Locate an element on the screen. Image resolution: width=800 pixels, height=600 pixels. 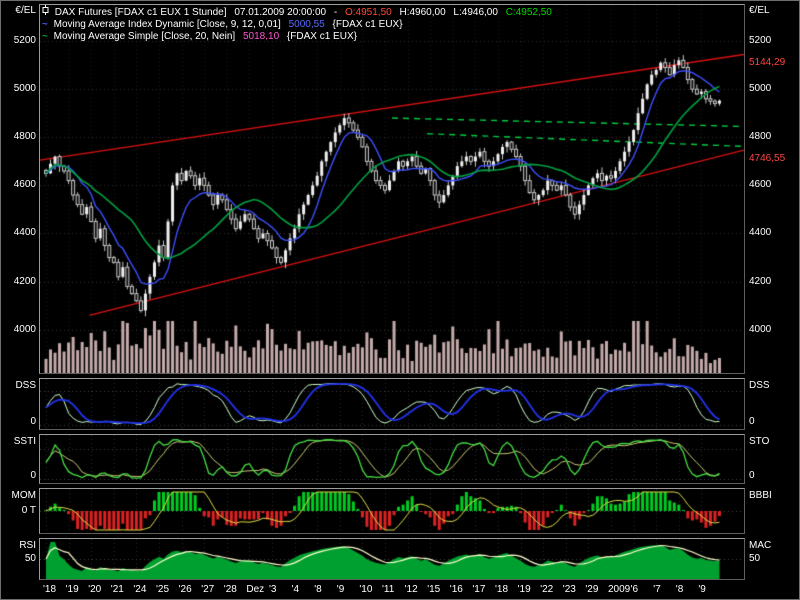
sto-axis-left: SSTI 0 is located at coordinates (20, 459).